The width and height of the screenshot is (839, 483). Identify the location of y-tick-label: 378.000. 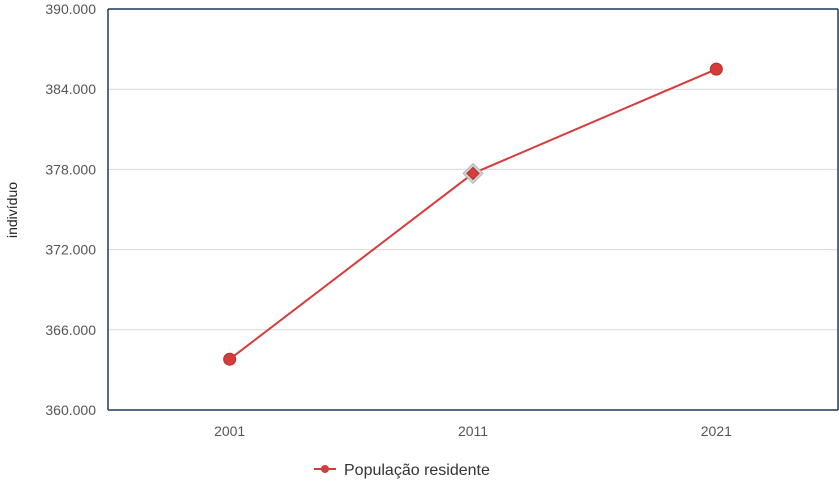
(70, 169).